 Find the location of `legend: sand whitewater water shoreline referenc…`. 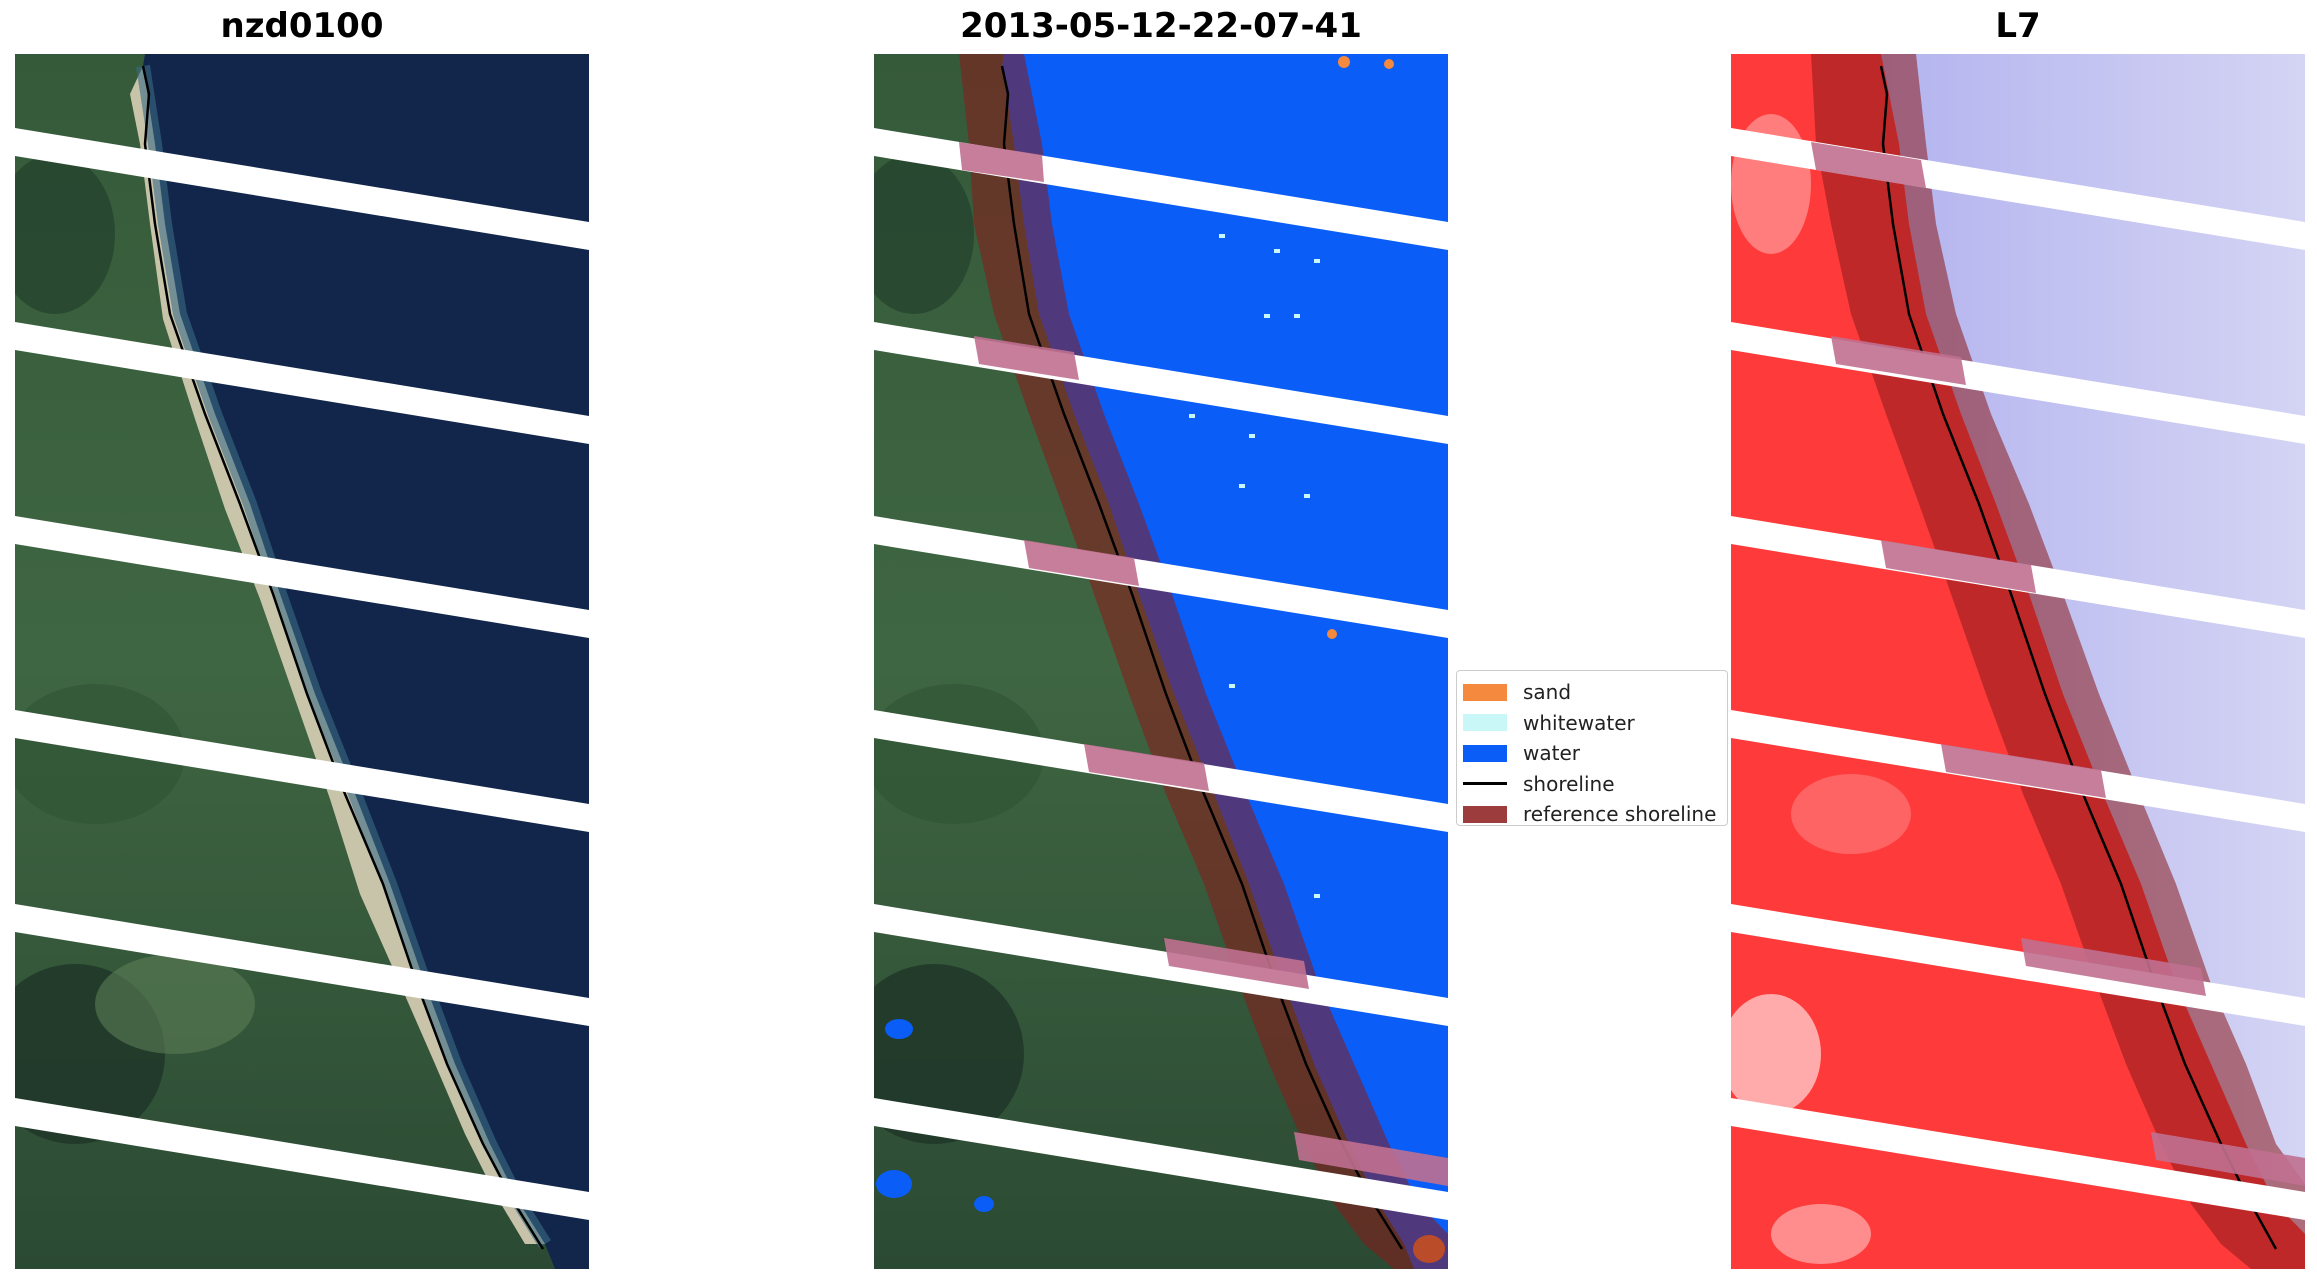

legend: sand whitewater water shoreline referenc… is located at coordinates (1592, 748).